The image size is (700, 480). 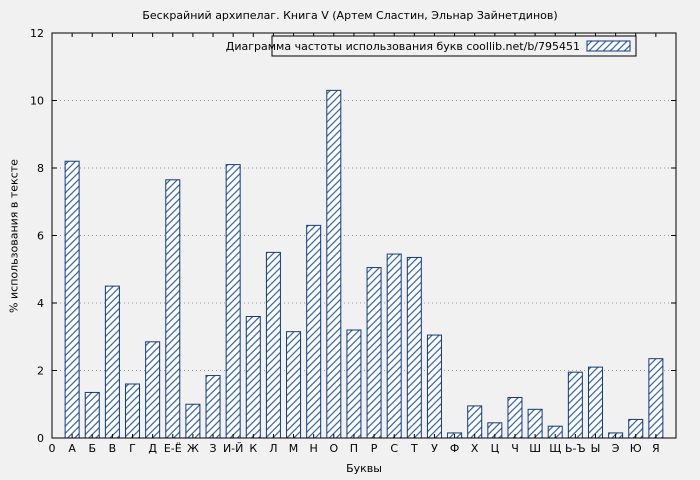 What do you see at coordinates (40, 168) in the screenshot?
I see `y-tick-label-8: 8` at bounding box center [40, 168].